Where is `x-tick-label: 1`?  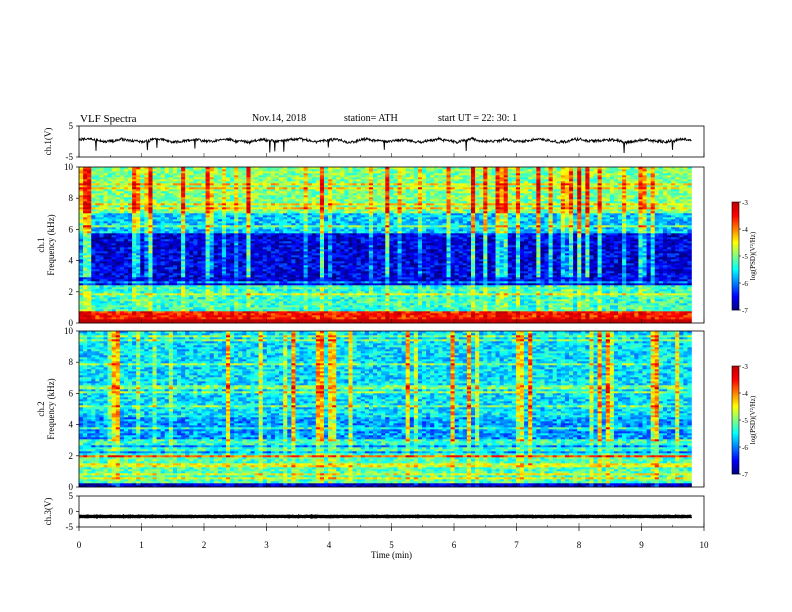
x-tick-label: 1 is located at coordinates (141, 545).